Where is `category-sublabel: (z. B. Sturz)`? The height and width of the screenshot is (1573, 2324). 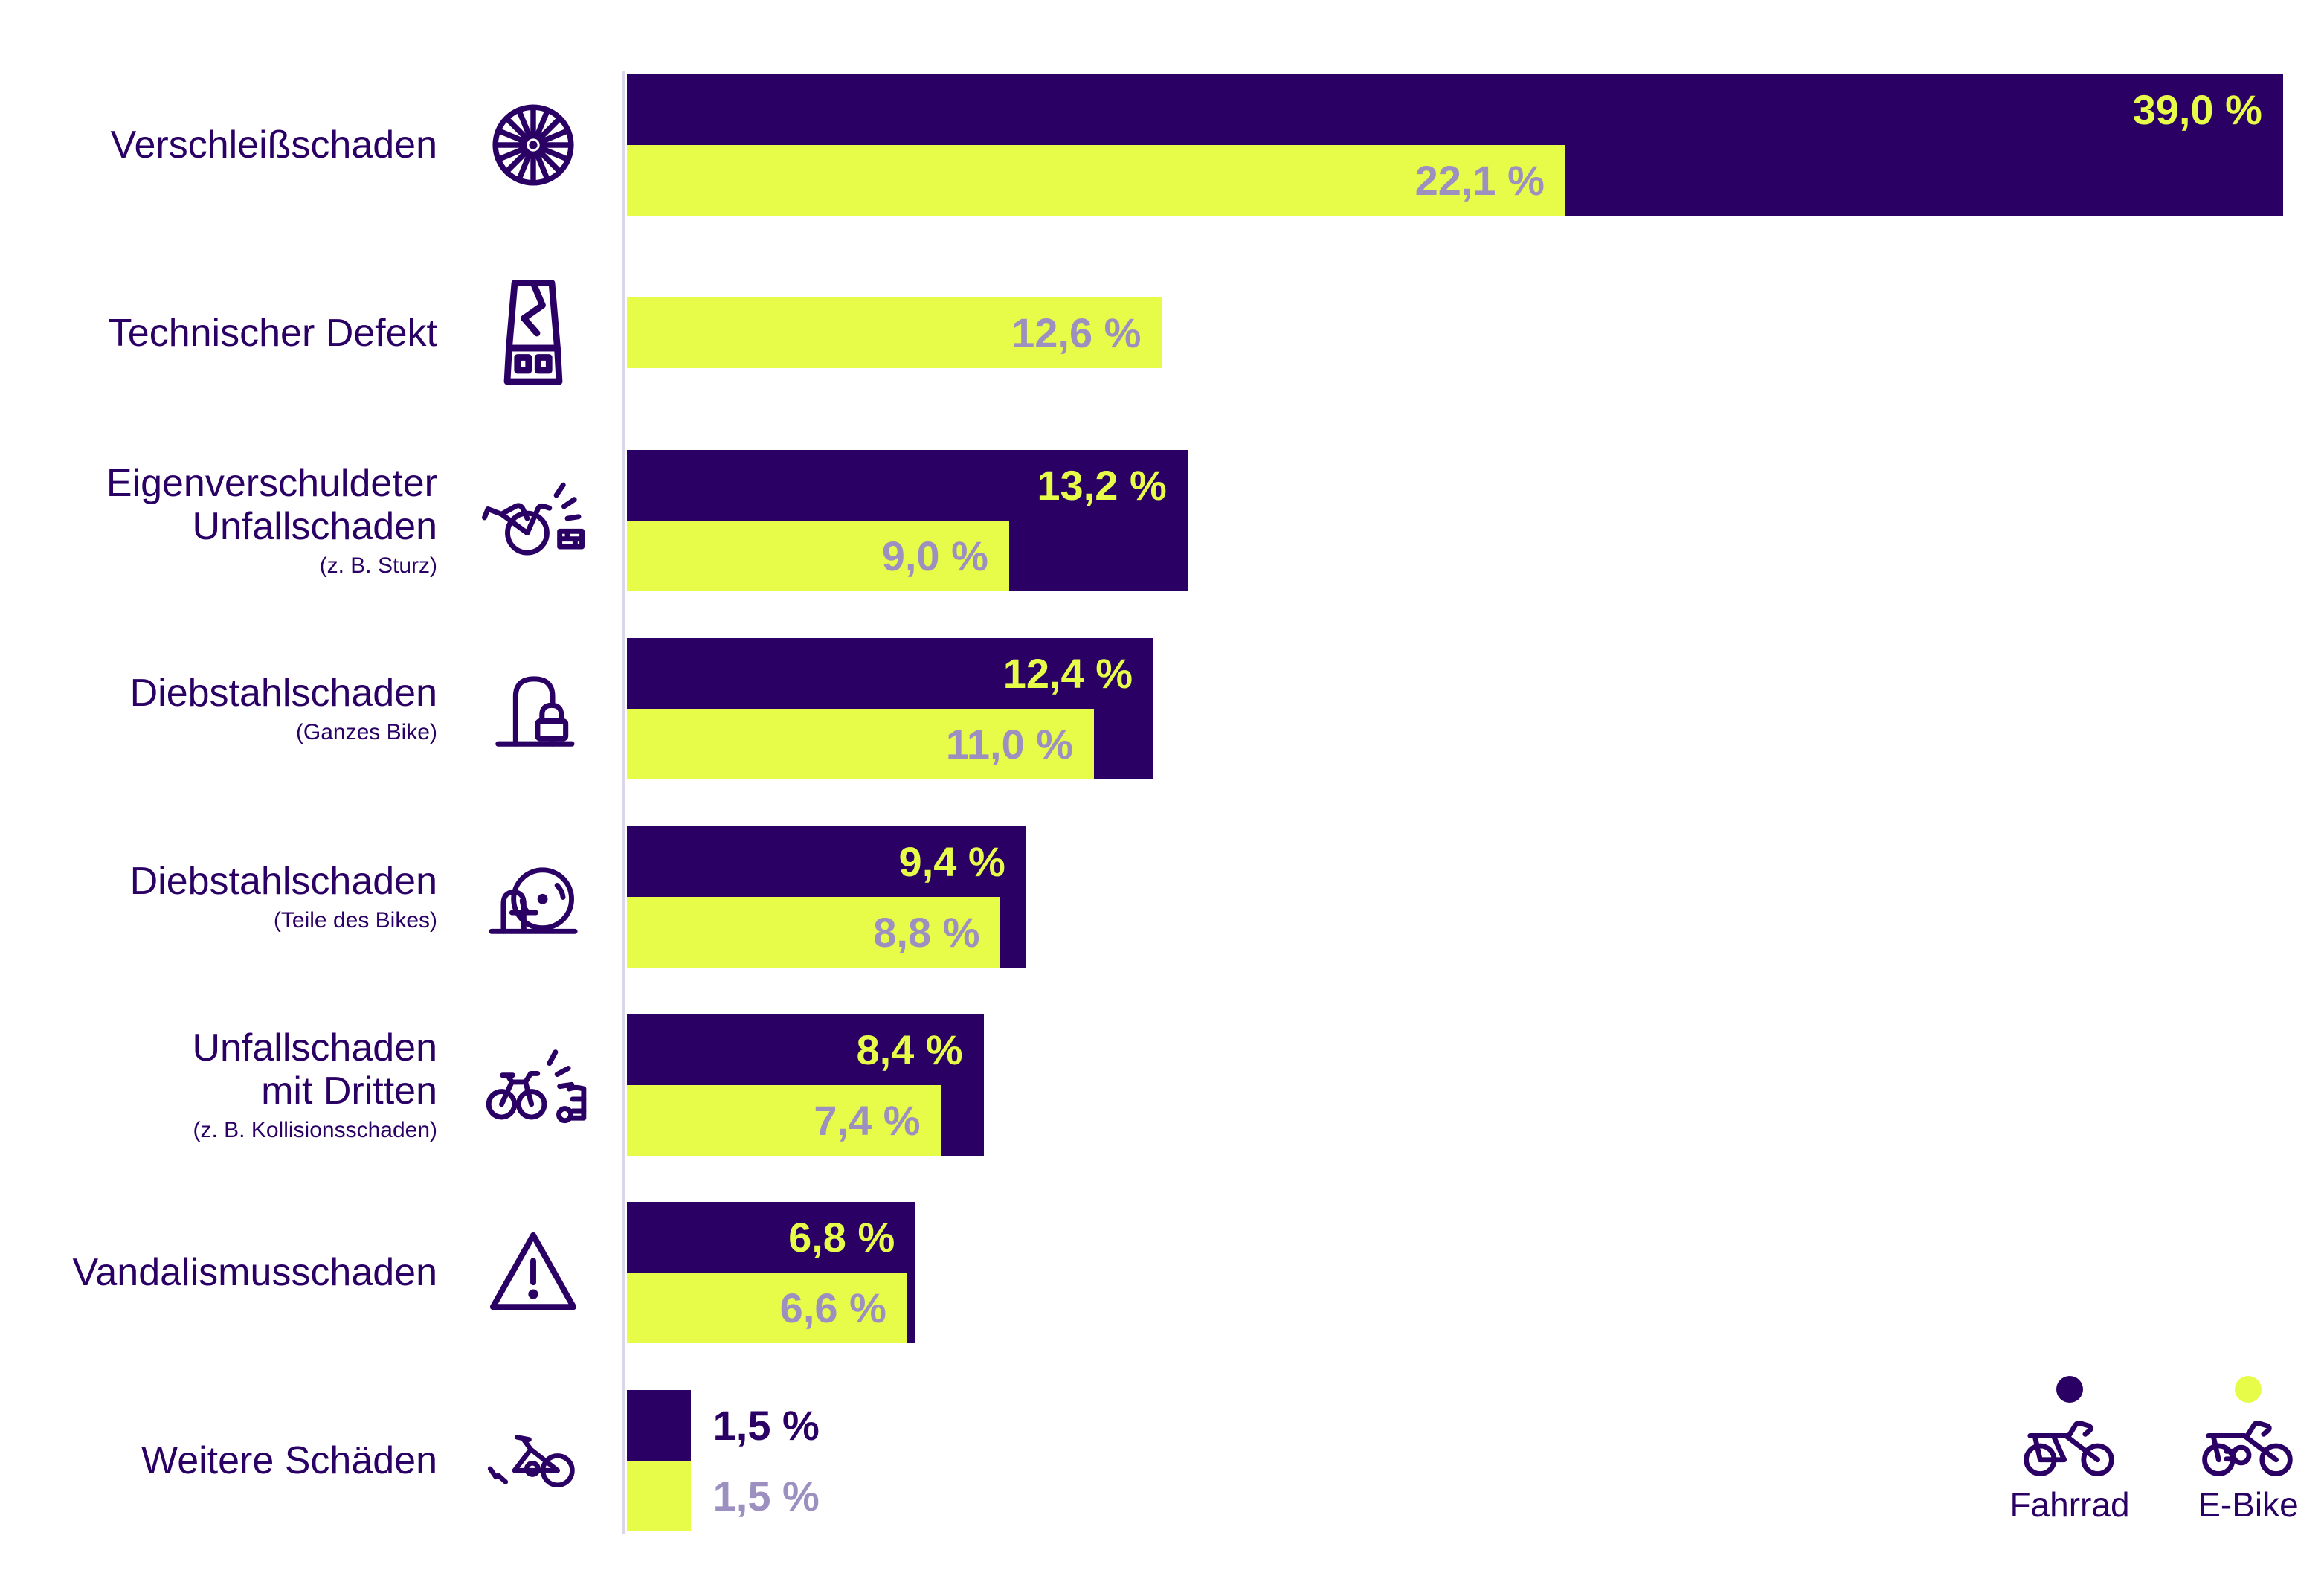 category-sublabel: (z. B. Sturz) is located at coordinates (378, 565).